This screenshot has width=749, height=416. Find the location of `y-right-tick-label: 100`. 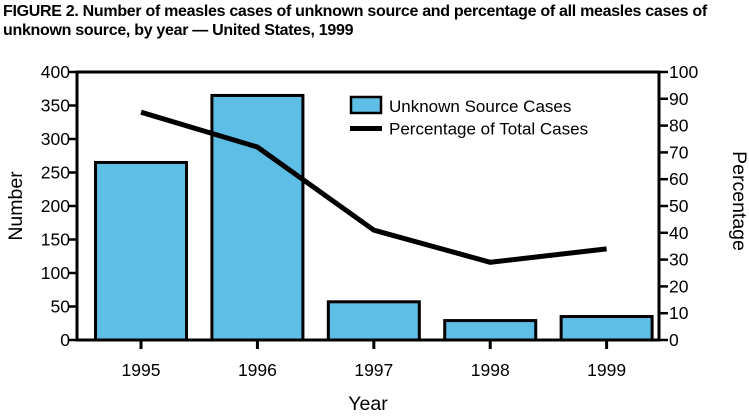

y-right-tick-label: 100 is located at coordinates (683, 72).